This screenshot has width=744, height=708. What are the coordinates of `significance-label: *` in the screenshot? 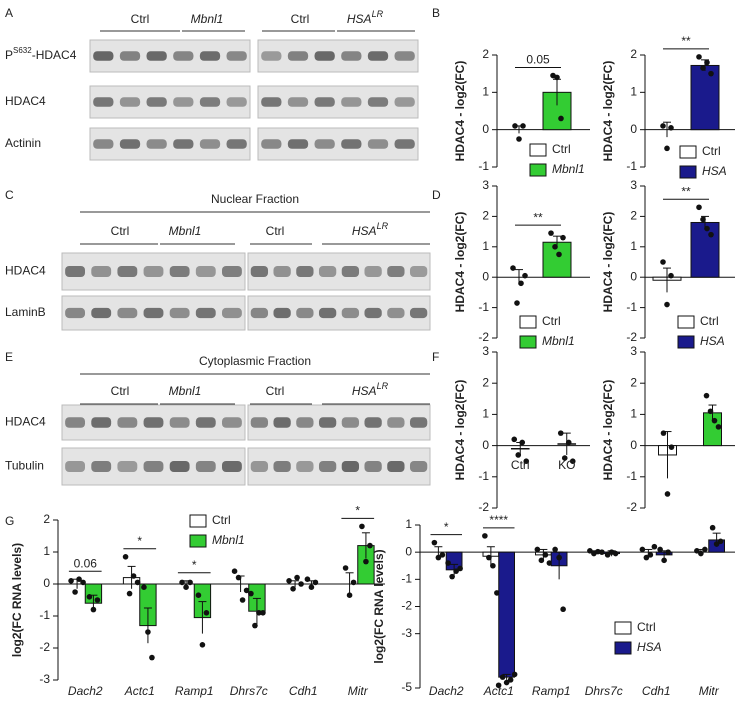 It's located at (446, 527).